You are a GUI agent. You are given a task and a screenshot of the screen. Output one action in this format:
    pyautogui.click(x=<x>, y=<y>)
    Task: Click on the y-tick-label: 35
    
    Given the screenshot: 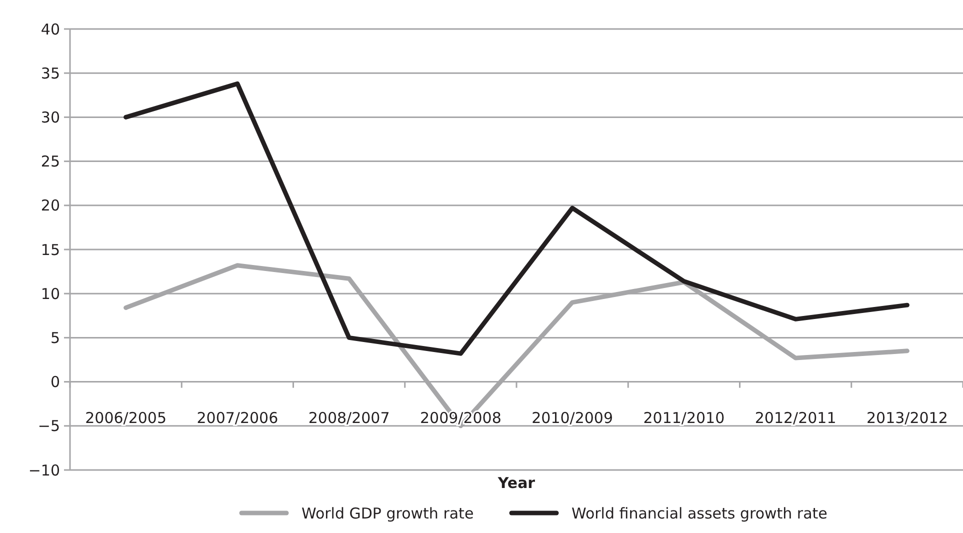 What is the action you would take?
    pyautogui.click(x=50, y=73)
    